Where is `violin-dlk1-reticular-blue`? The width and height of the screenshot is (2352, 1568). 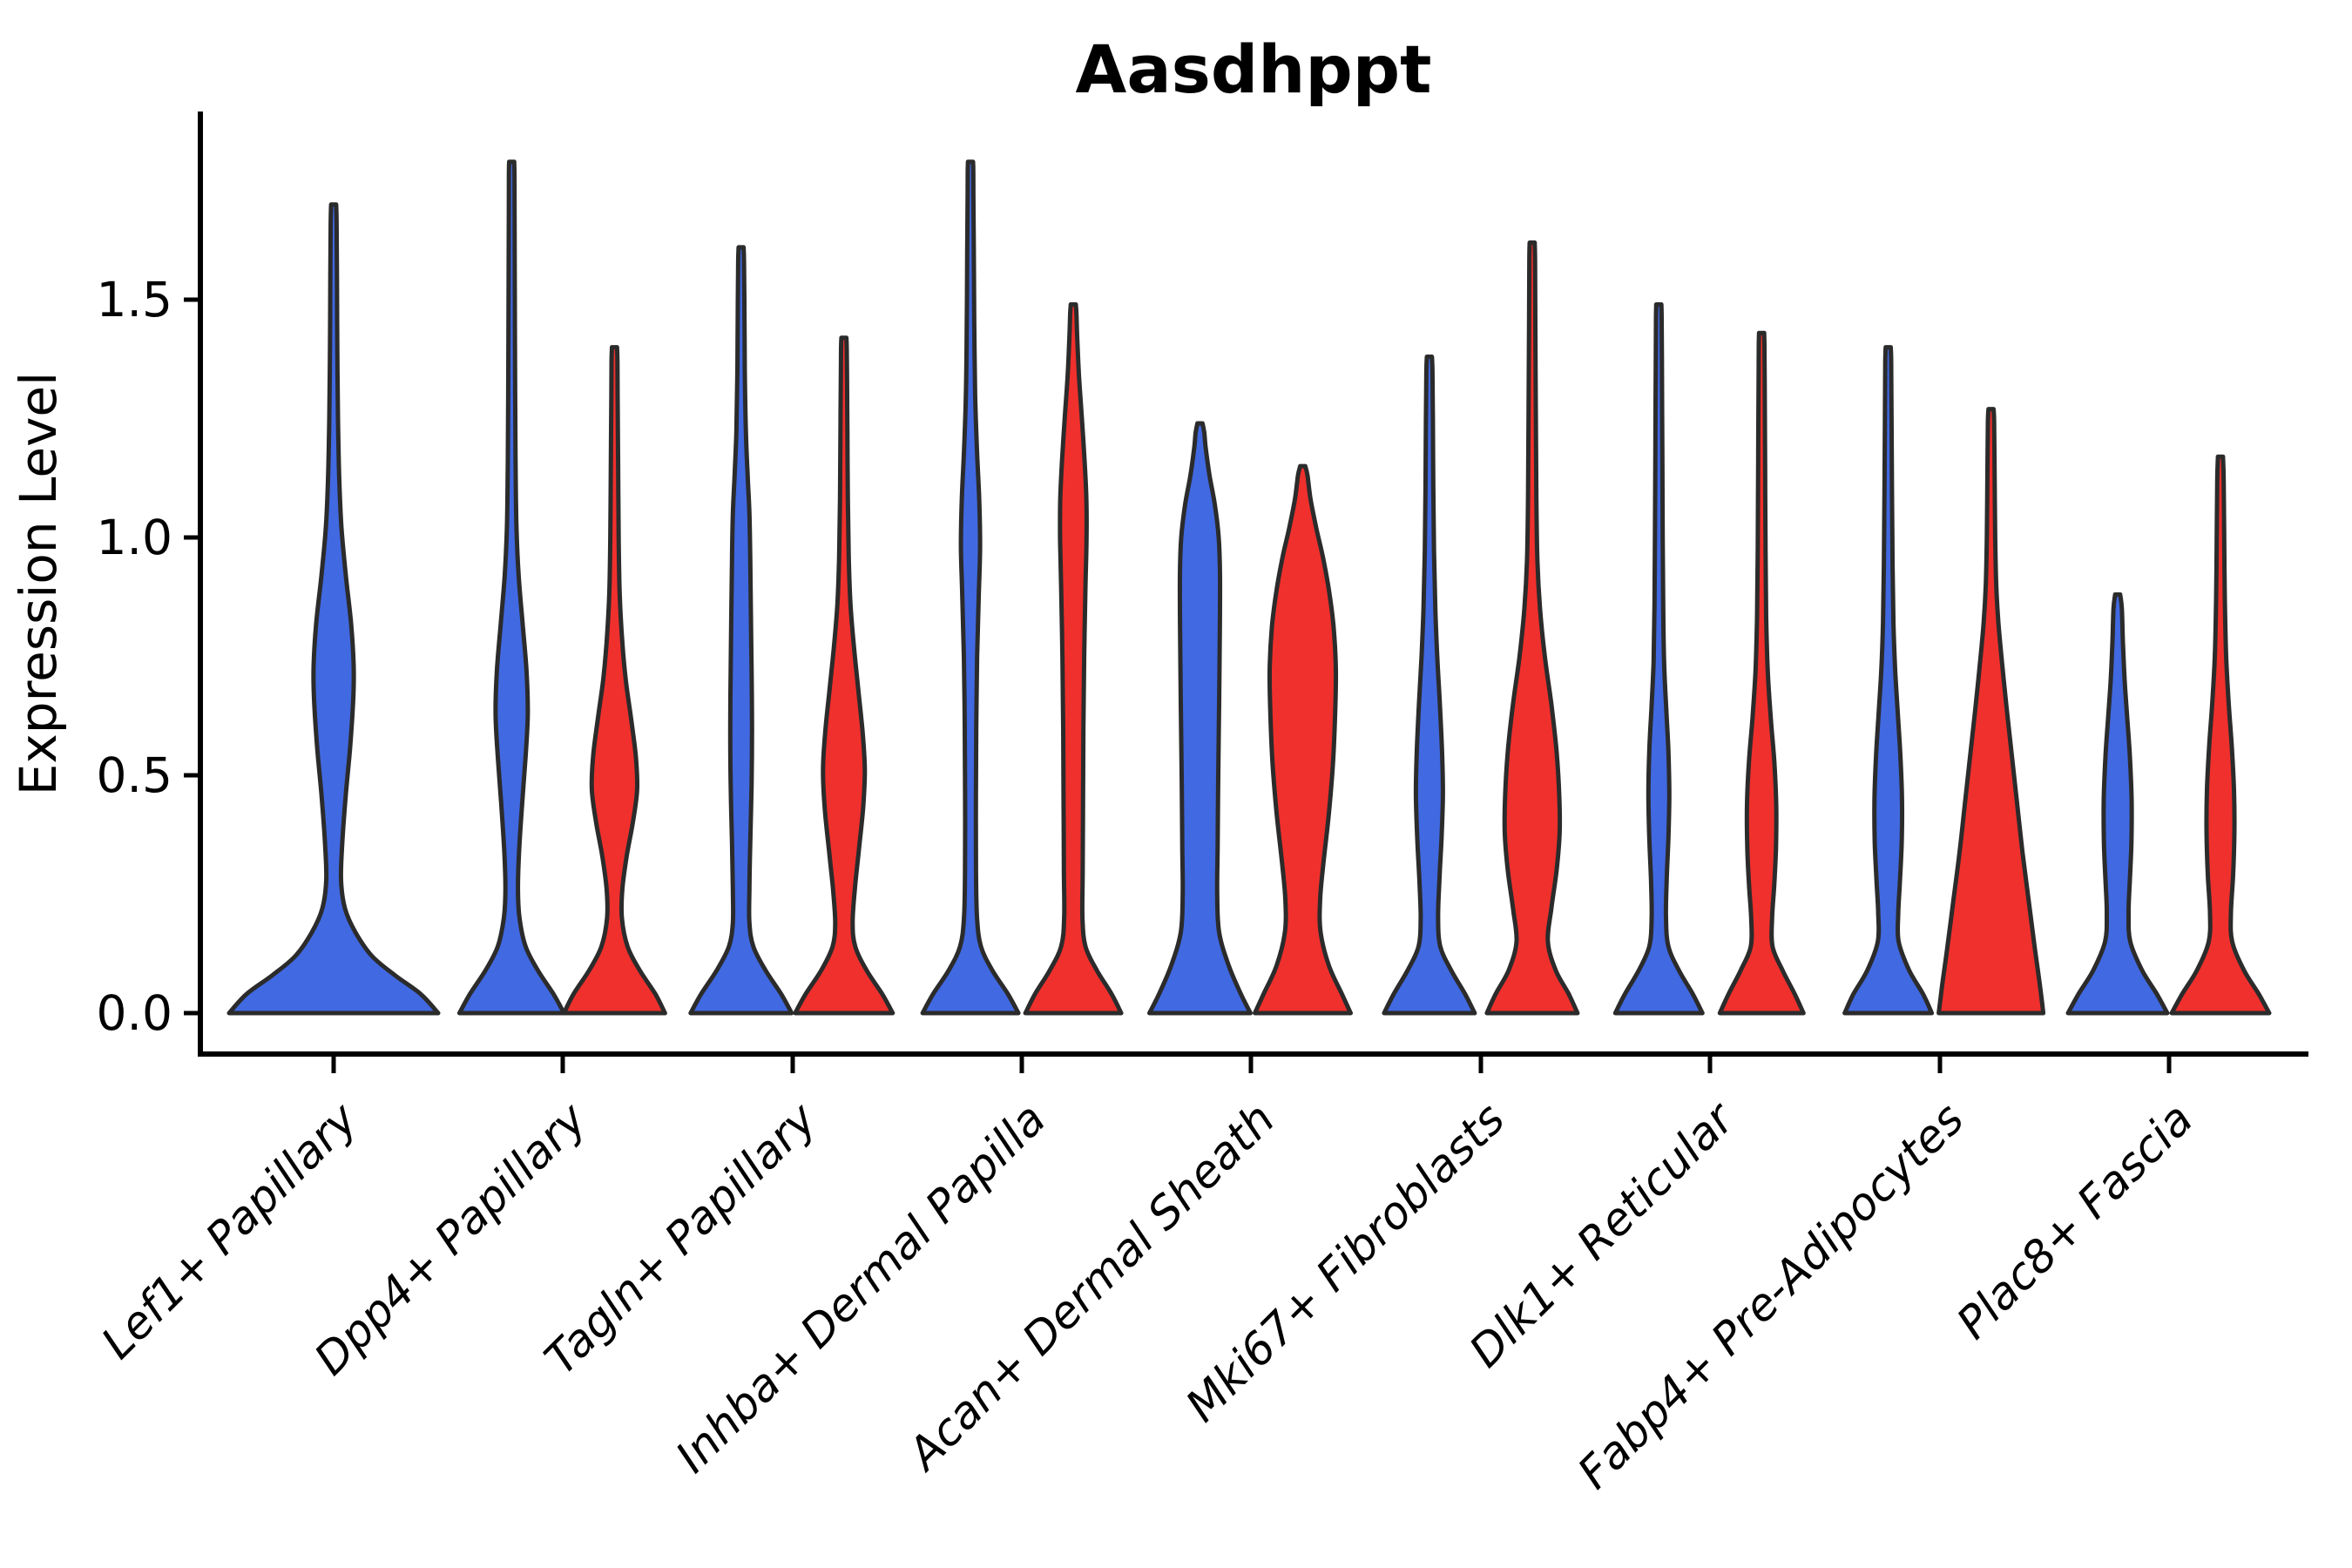
violin-dlk1-reticular-blue is located at coordinates (1658, 659).